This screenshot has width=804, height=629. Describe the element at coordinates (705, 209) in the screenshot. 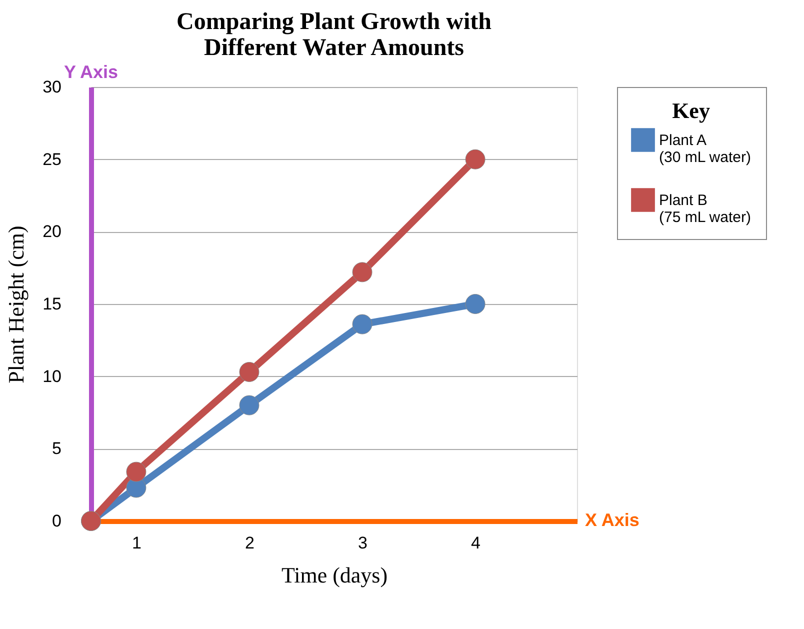

I see `legend-label: Plant B (75 mL water)` at that location.